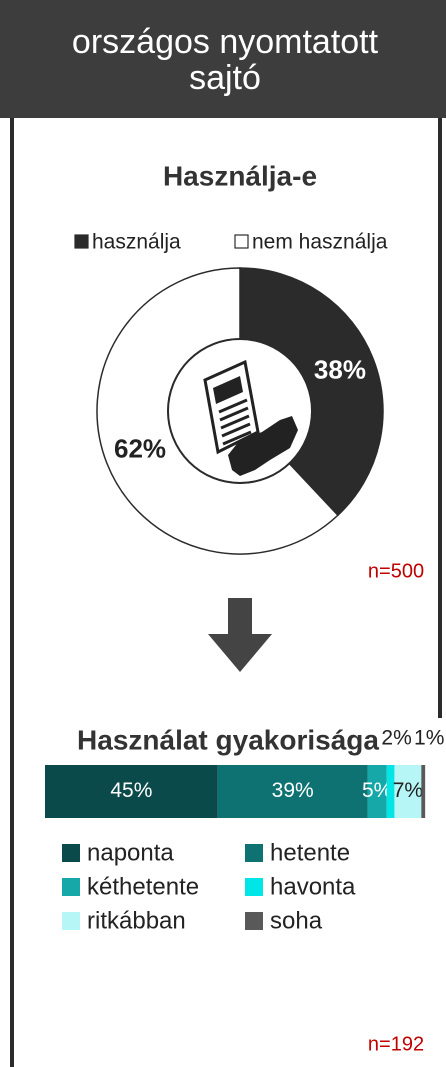  Describe the element at coordinates (228, 739) in the screenshot. I see `chart-title: Használat gyakorisága` at that location.